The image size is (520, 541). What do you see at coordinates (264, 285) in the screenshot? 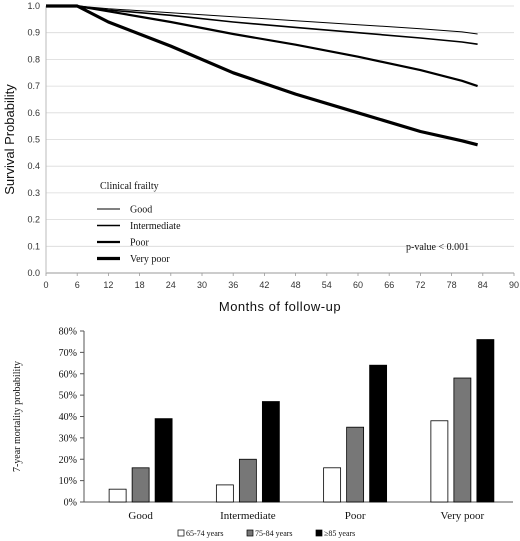
I see `x-tick-label: 42` at bounding box center [264, 285].